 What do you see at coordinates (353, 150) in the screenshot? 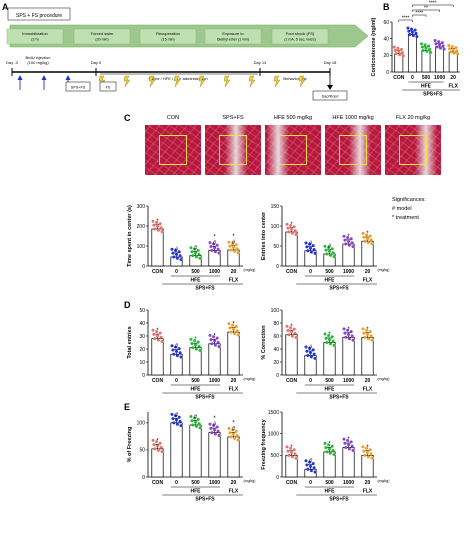
I see `maze-image-hfe1000` at bounding box center [353, 150].